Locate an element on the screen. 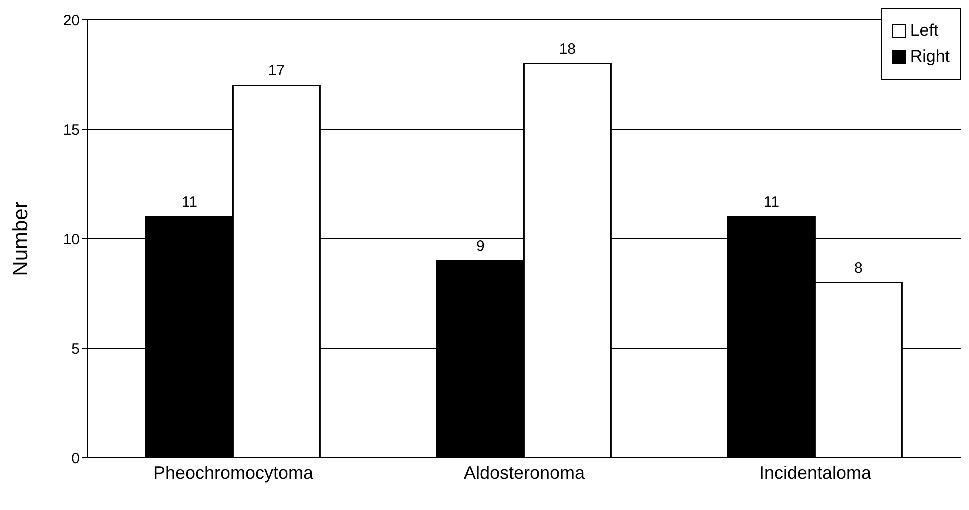 The image size is (969, 510). y-tick-label: 0 is located at coordinates (76, 459).